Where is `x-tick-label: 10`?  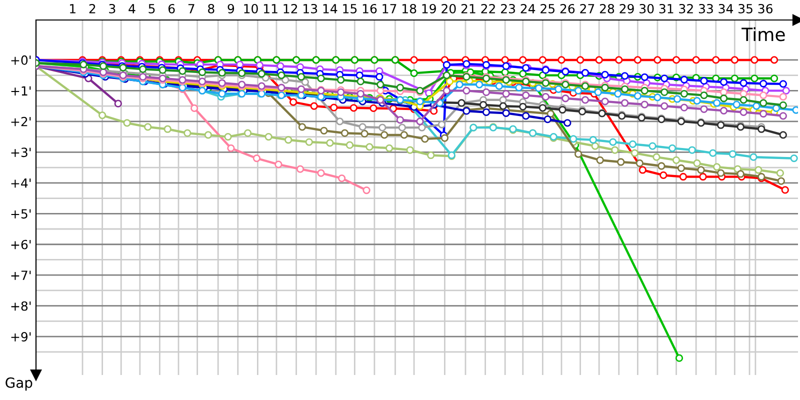 x-tick-label: 10 is located at coordinates (251, 9).